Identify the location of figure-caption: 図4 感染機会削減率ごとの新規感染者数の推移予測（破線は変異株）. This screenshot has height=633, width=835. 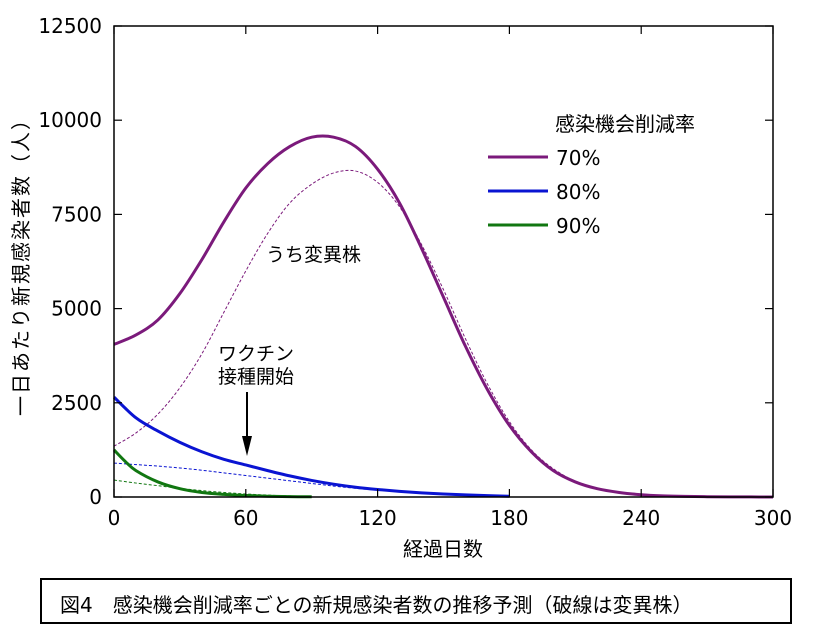
(376, 605).